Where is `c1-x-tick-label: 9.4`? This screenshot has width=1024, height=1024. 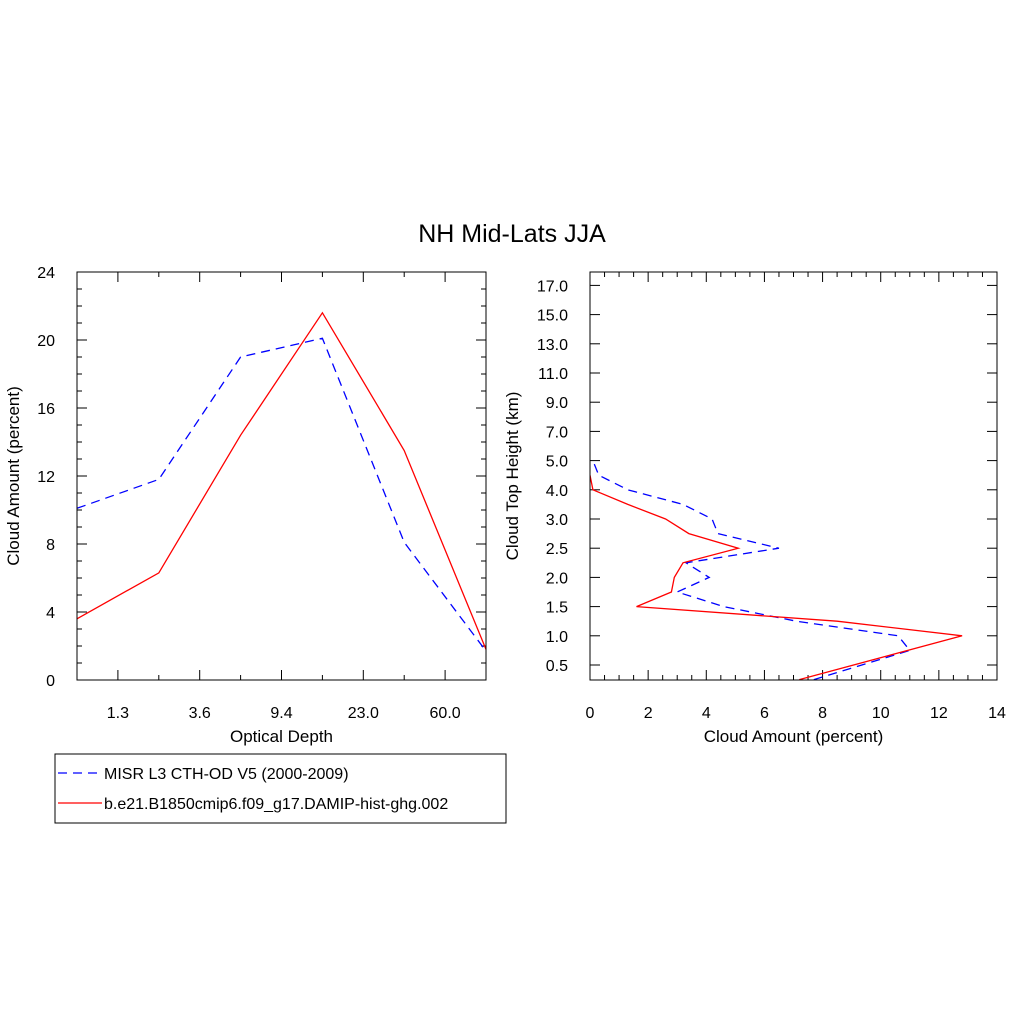 c1-x-tick-label: 9.4 is located at coordinates (281, 713).